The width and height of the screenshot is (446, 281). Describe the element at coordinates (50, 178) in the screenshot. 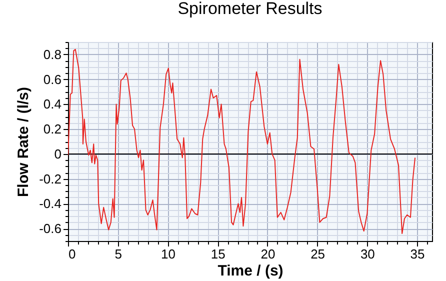

I see `y-tick-label: -0.2` at that location.